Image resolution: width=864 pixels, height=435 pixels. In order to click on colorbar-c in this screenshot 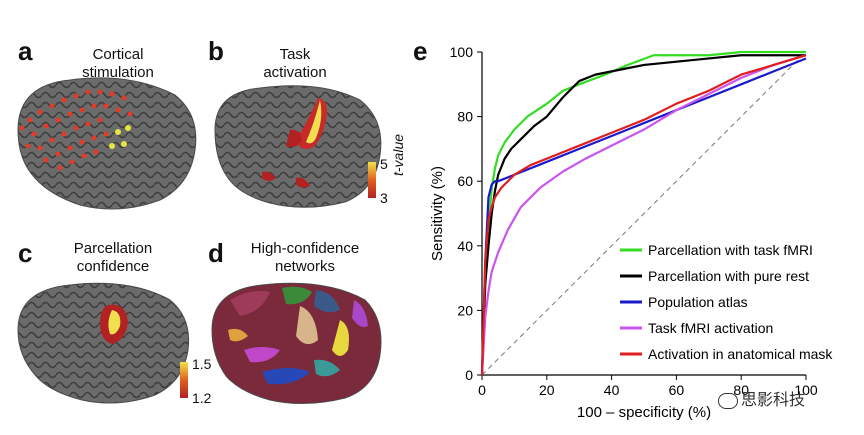, I will do `click(184, 380)`.